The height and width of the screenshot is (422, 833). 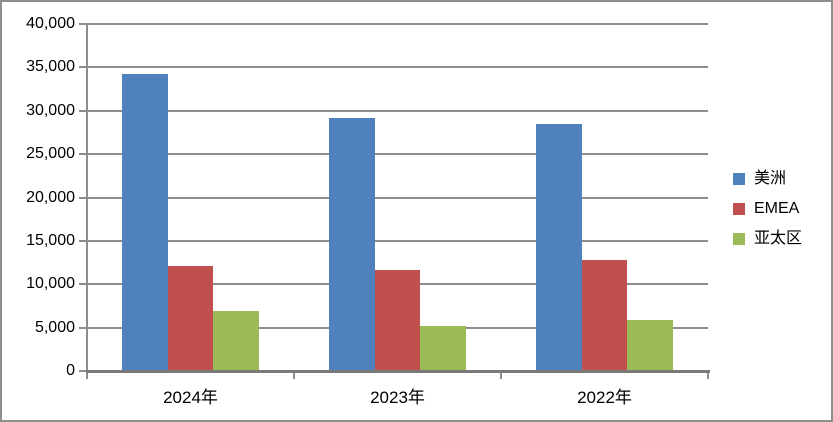 I want to click on legend-item-americas: 美洲, so click(x=767, y=179).